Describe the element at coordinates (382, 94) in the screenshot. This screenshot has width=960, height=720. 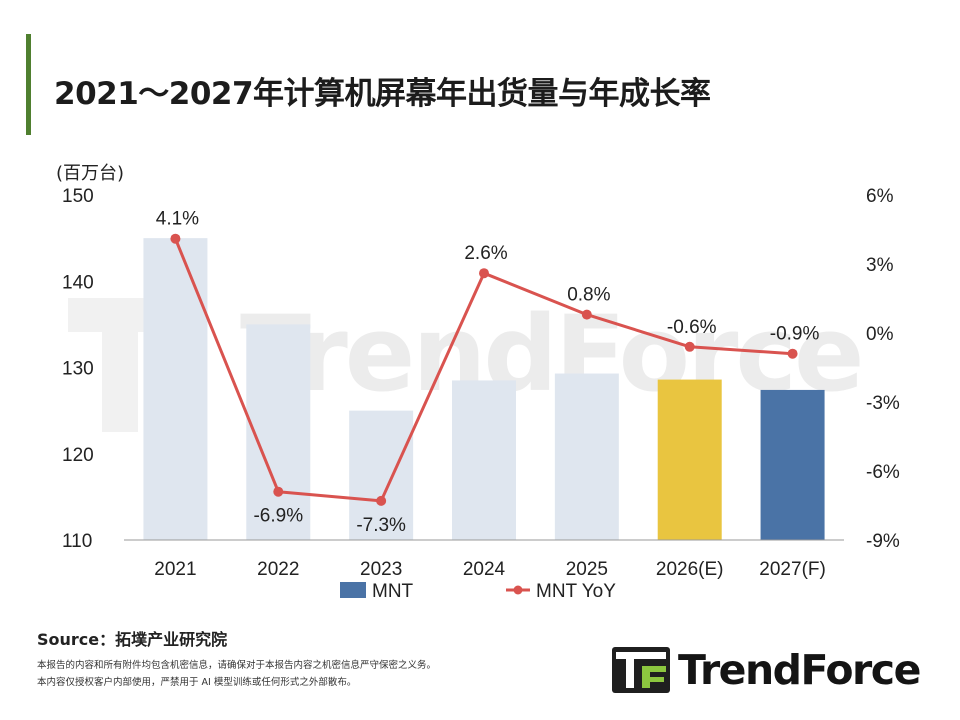
I see `page-title: 2021～2027年计算机屏幕年出货量与年成长率` at that location.